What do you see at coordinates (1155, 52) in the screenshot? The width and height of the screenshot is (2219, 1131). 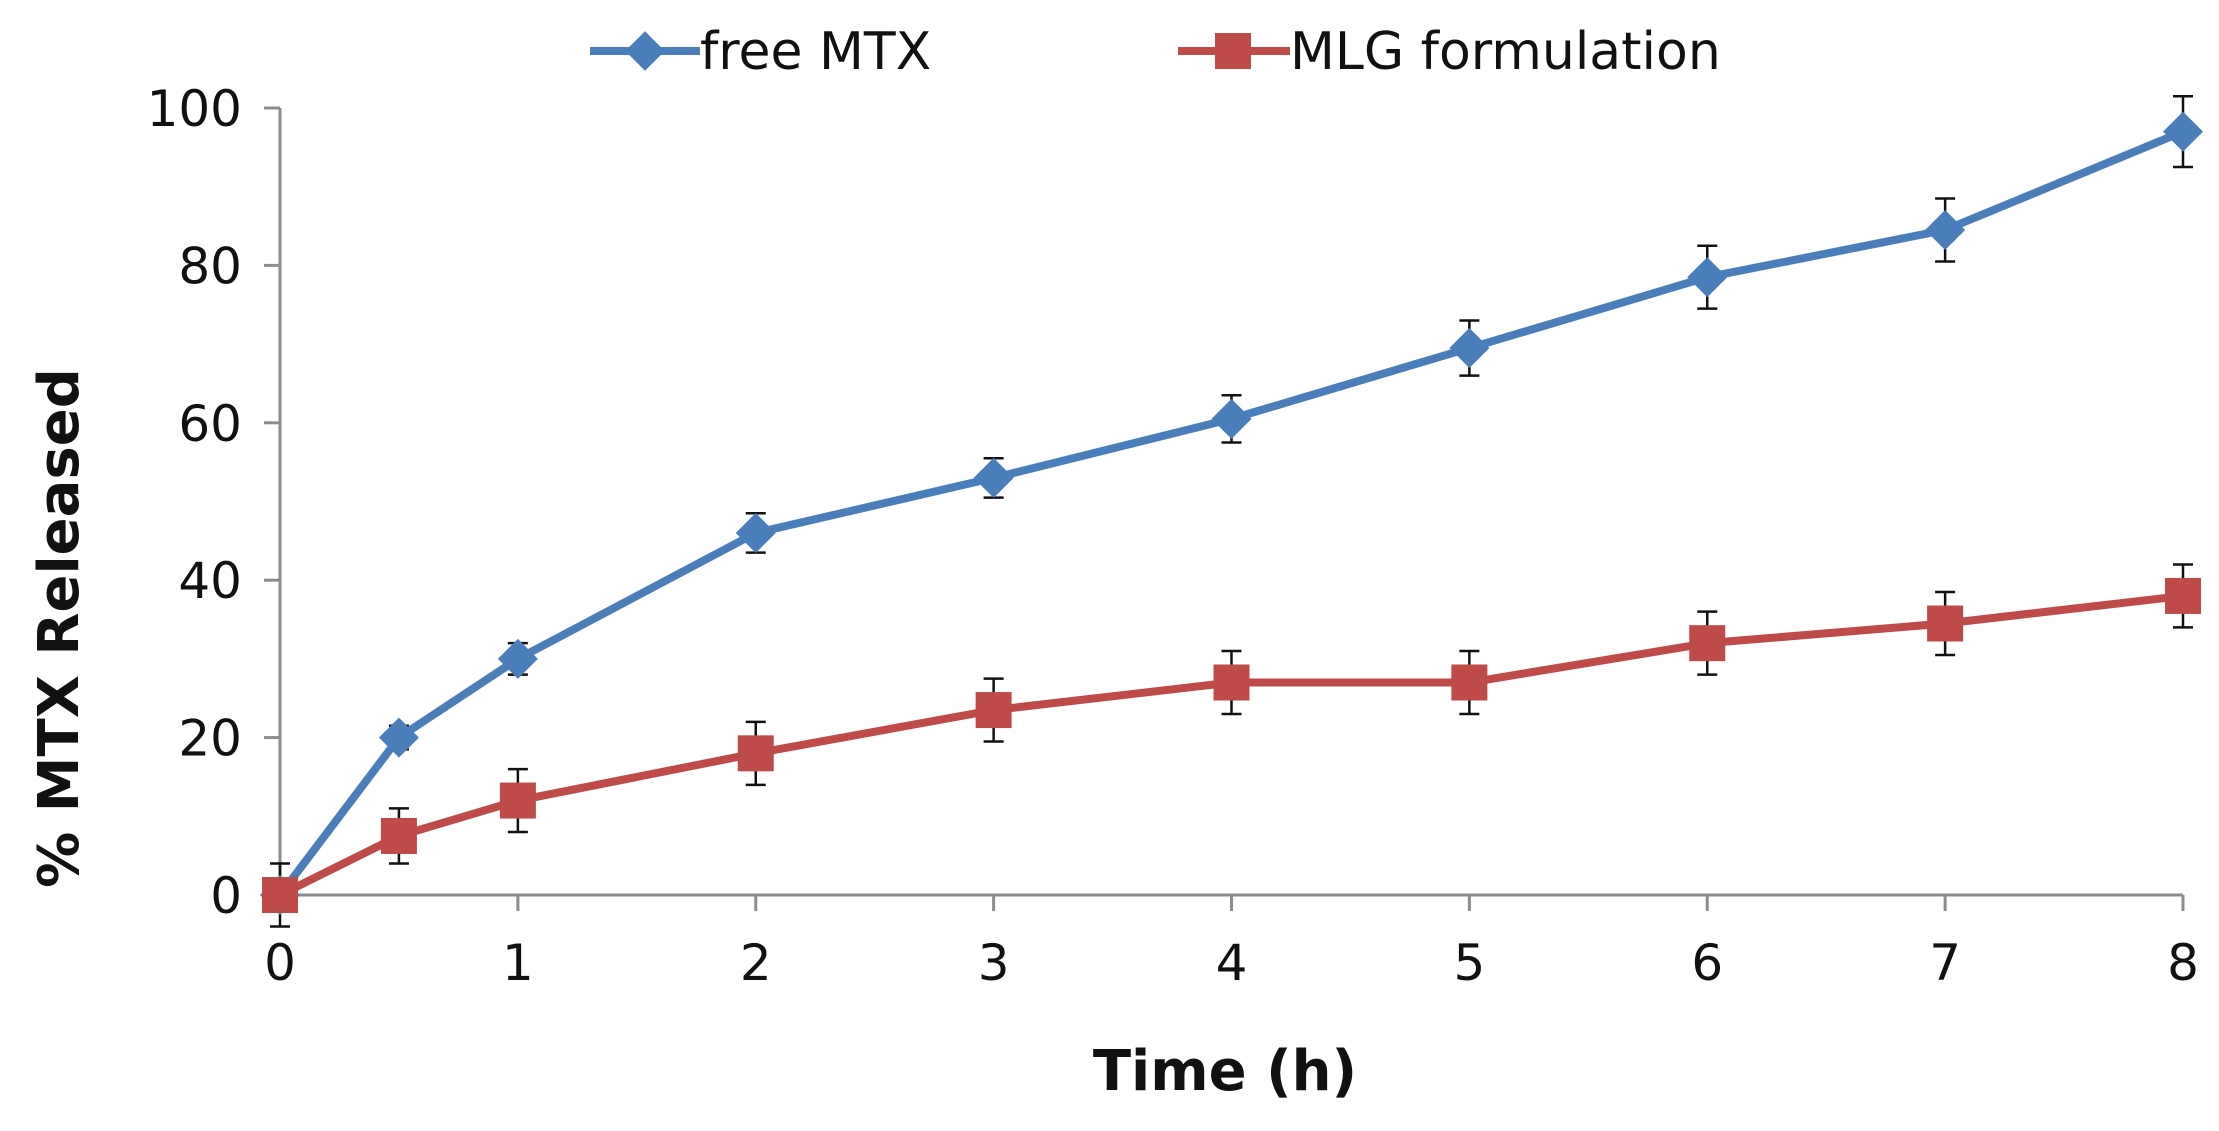 I see `legend: free MTX MLG formulation` at bounding box center [1155, 52].